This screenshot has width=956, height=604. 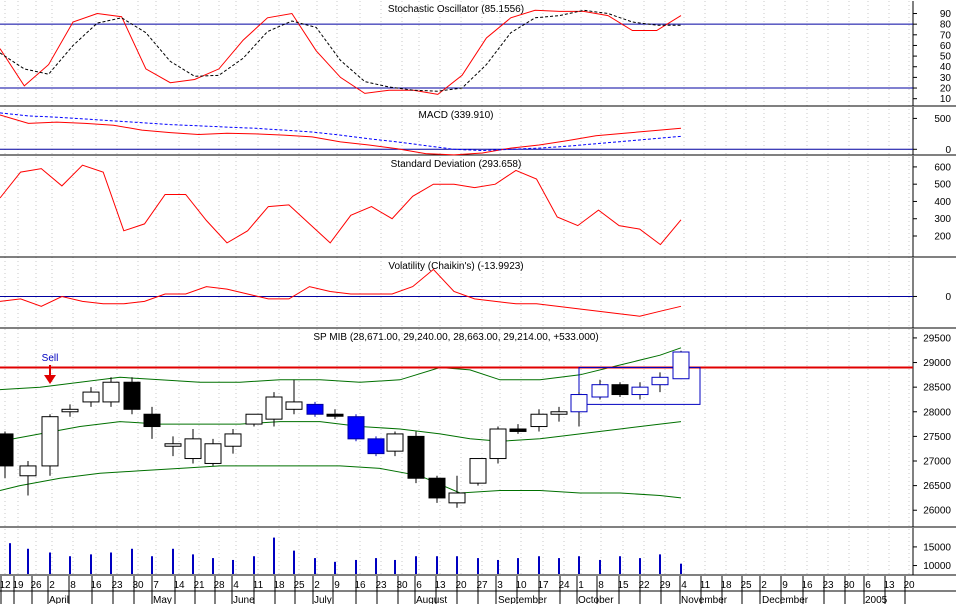 I want to click on y-tick-label: 20, so click(x=946, y=89).